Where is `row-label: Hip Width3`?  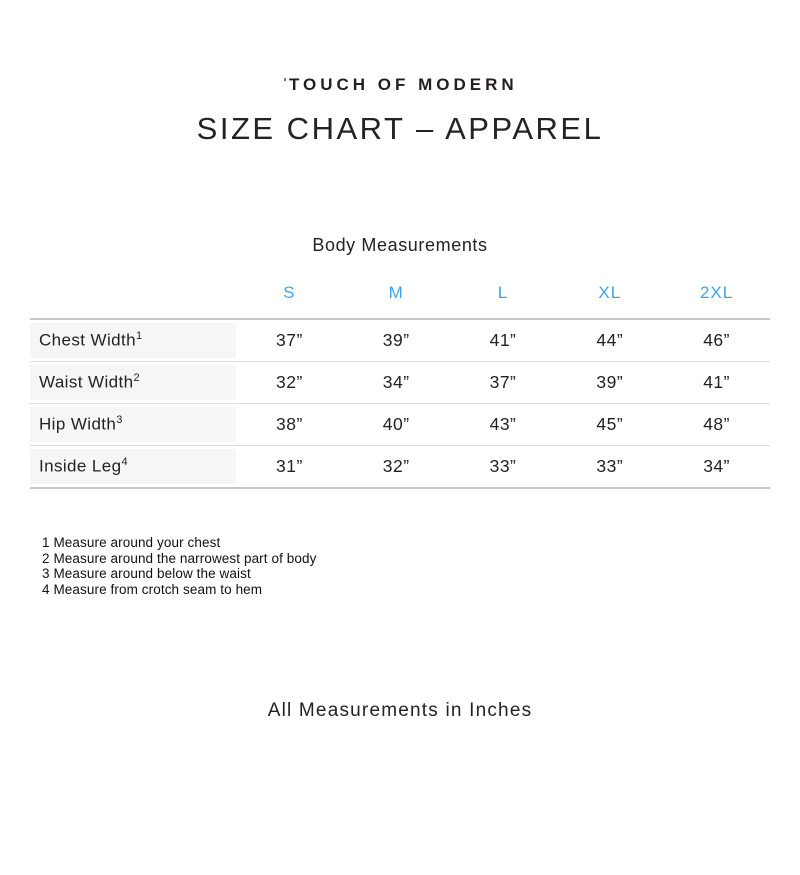 row-label: Hip Width3 is located at coordinates (81, 424).